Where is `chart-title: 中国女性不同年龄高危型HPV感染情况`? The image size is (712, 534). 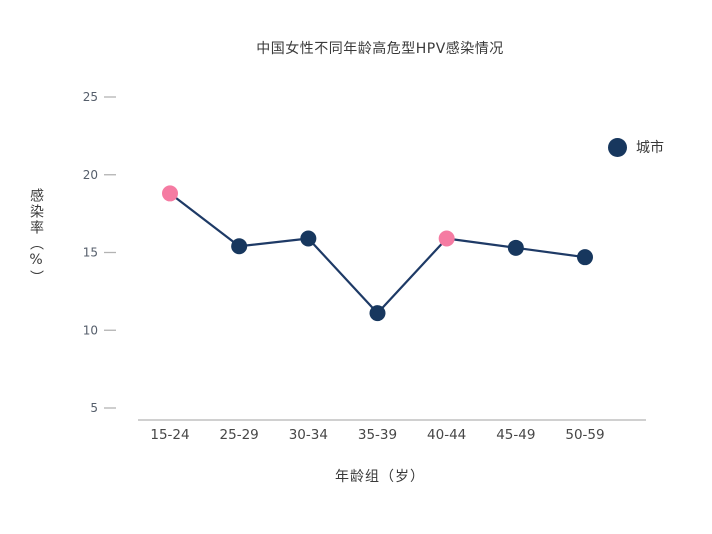 chart-title: 中国女性不同年龄高危型HPV感染情况 is located at coordinates (380, 49).